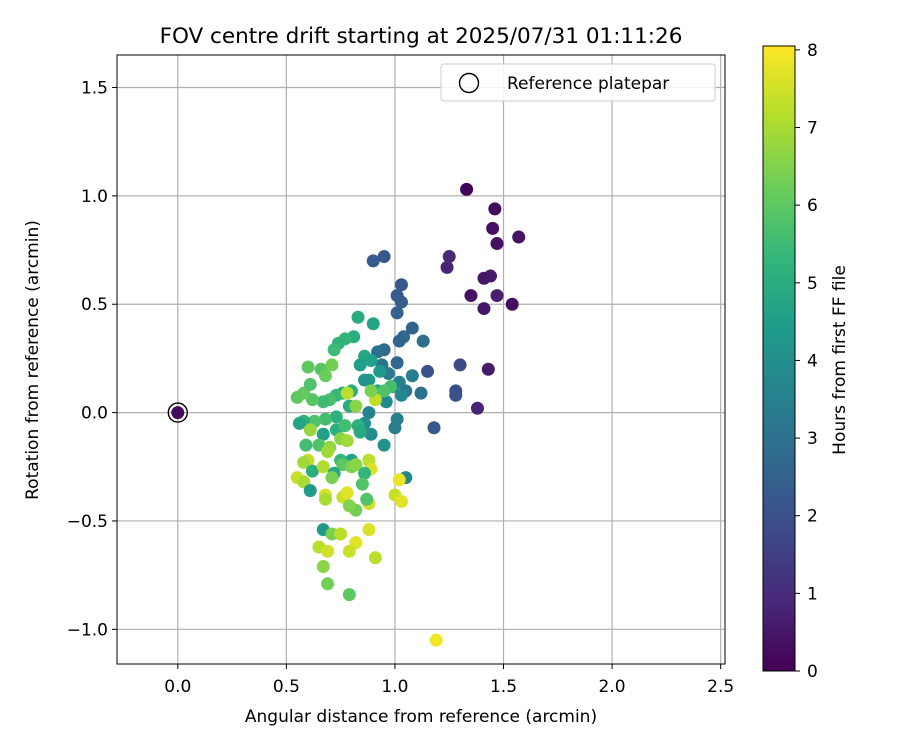  I want to click on legend: Reference platepar, so click(578, 82).